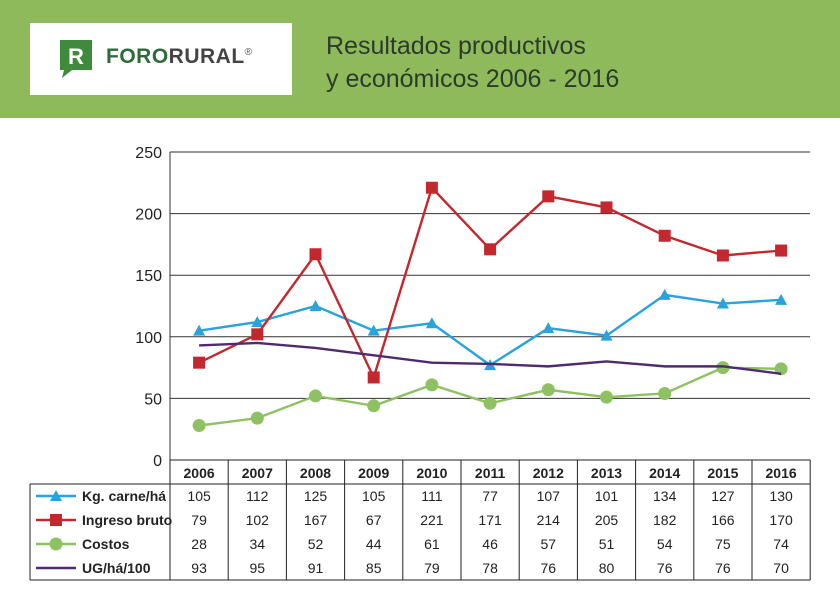 Image resolution: width=840 pixels, height=614 pixels. I want to click on logo-text: FORORURAL®, so click(179, 57).